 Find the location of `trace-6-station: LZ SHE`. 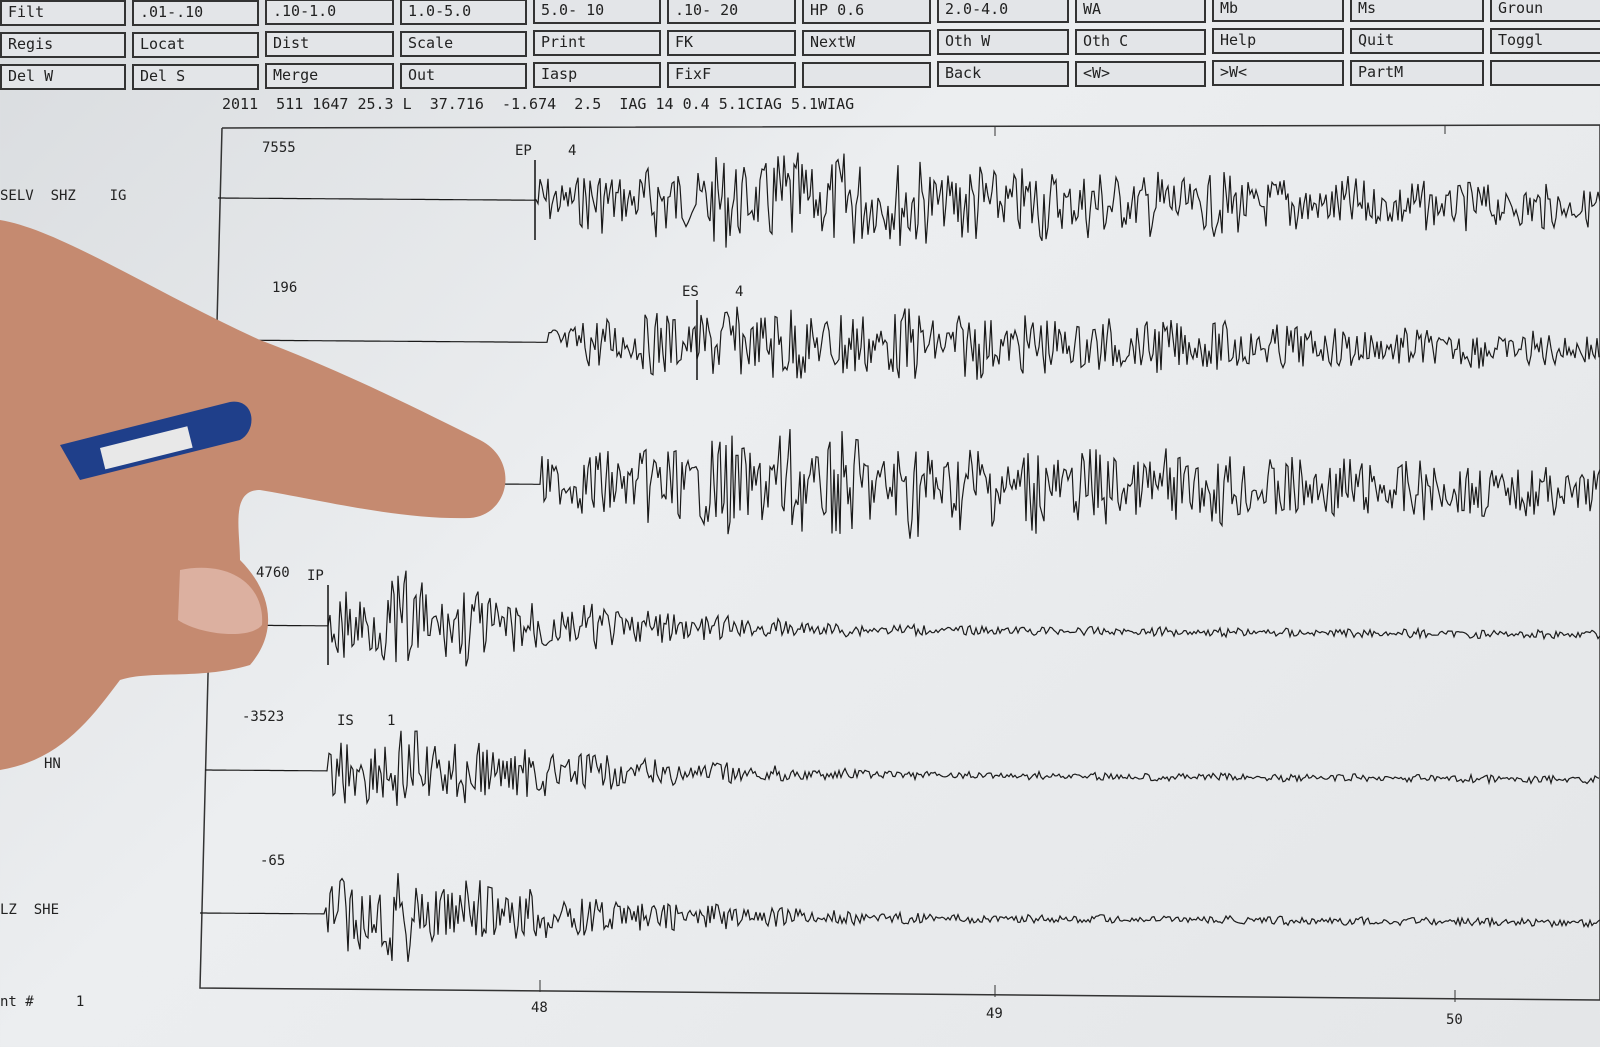

trace-6-station: LZ SHE is located at coordinates (30, 910).